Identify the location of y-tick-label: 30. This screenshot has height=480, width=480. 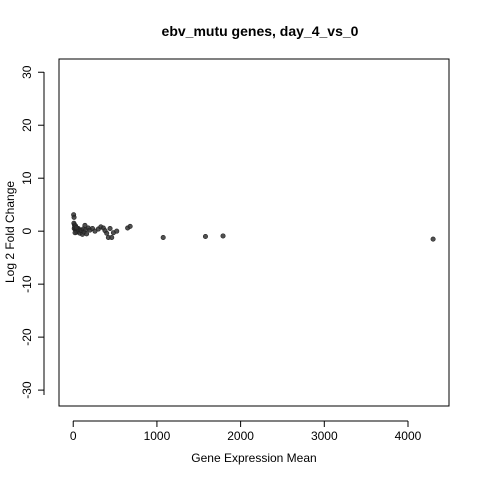
(27, 72).